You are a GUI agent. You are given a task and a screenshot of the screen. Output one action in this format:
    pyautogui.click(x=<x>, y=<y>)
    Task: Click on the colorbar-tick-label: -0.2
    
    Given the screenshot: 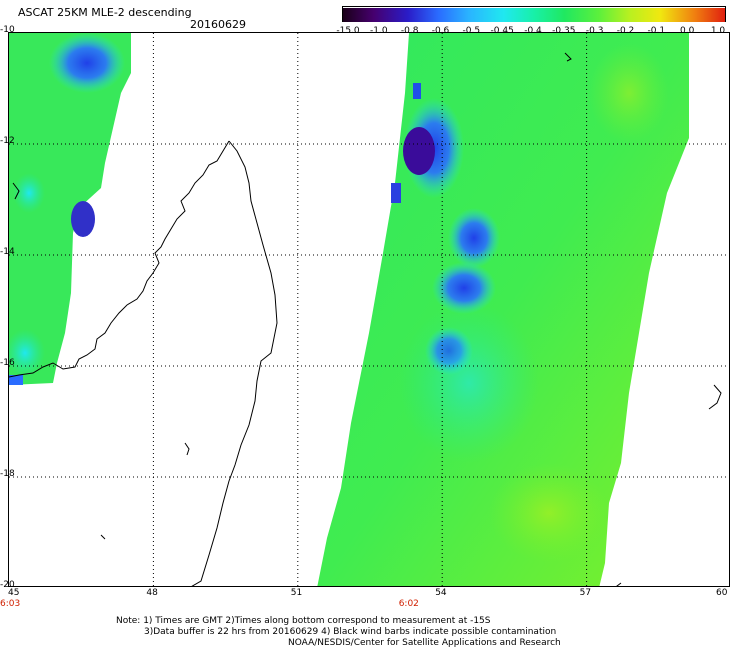 What is the action you would take?
    pyautogui.click(x=625, y=31)
    